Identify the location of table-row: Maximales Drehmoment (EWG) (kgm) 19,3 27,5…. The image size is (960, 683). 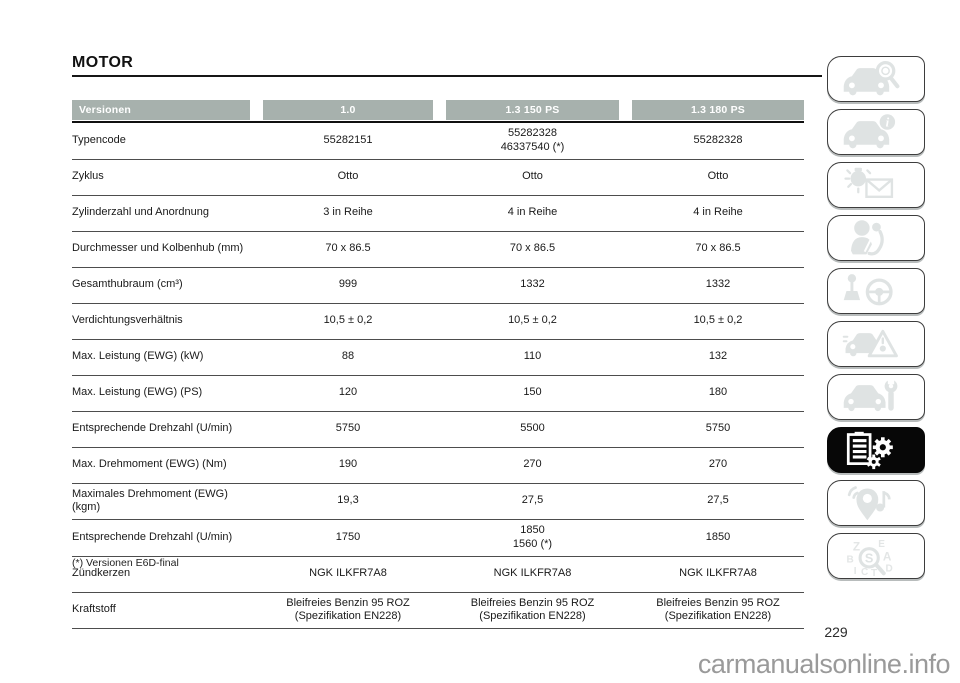
(438, 502).